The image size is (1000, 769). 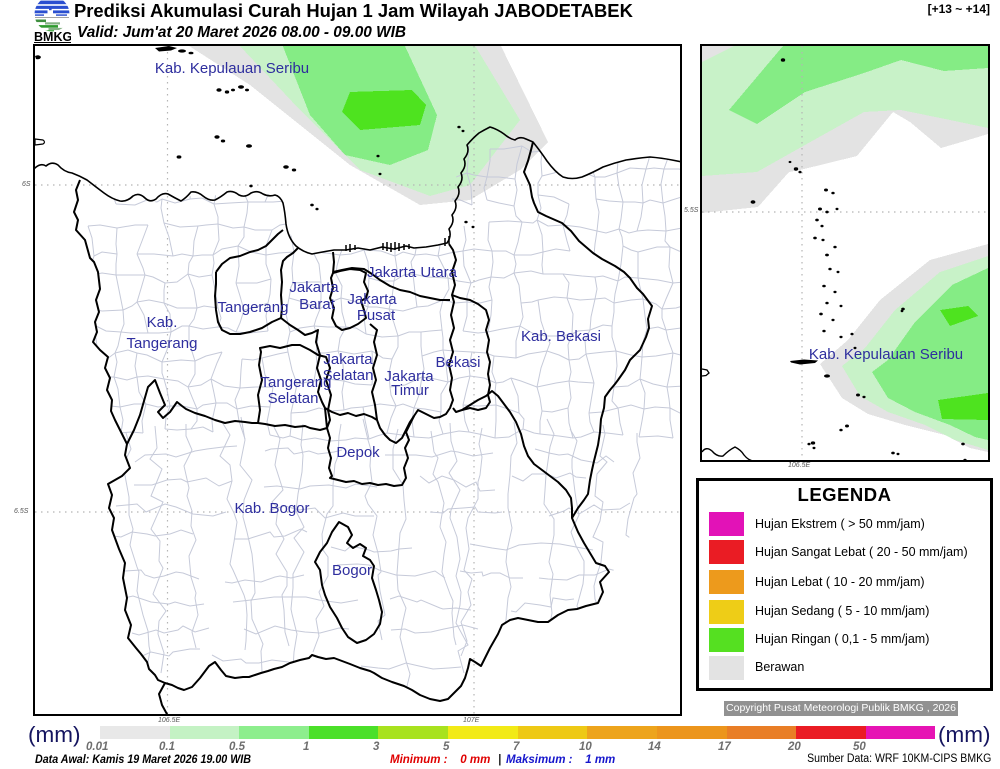 I want to click on svg-text: Kab. Bogor, so click(x=271, y=508).